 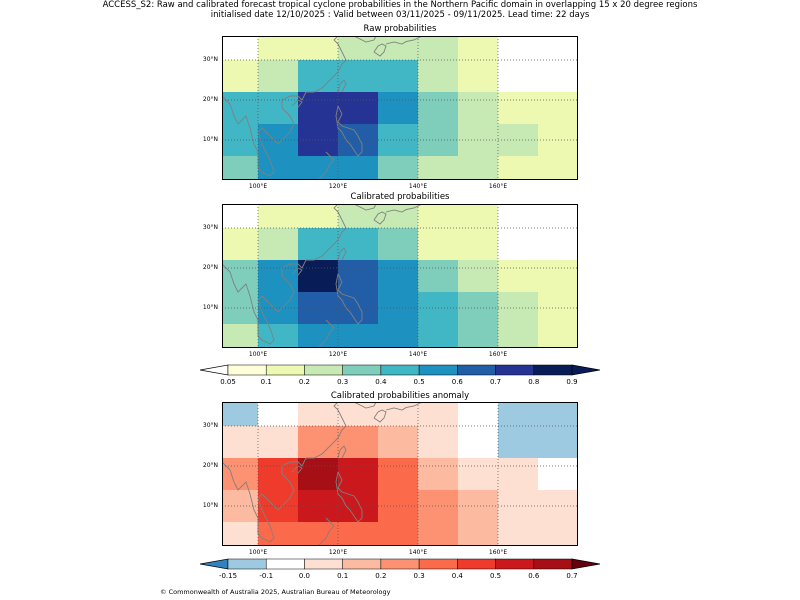 I want to click on colorbar-tick-label: -0.15, so click(x=228, y=576).